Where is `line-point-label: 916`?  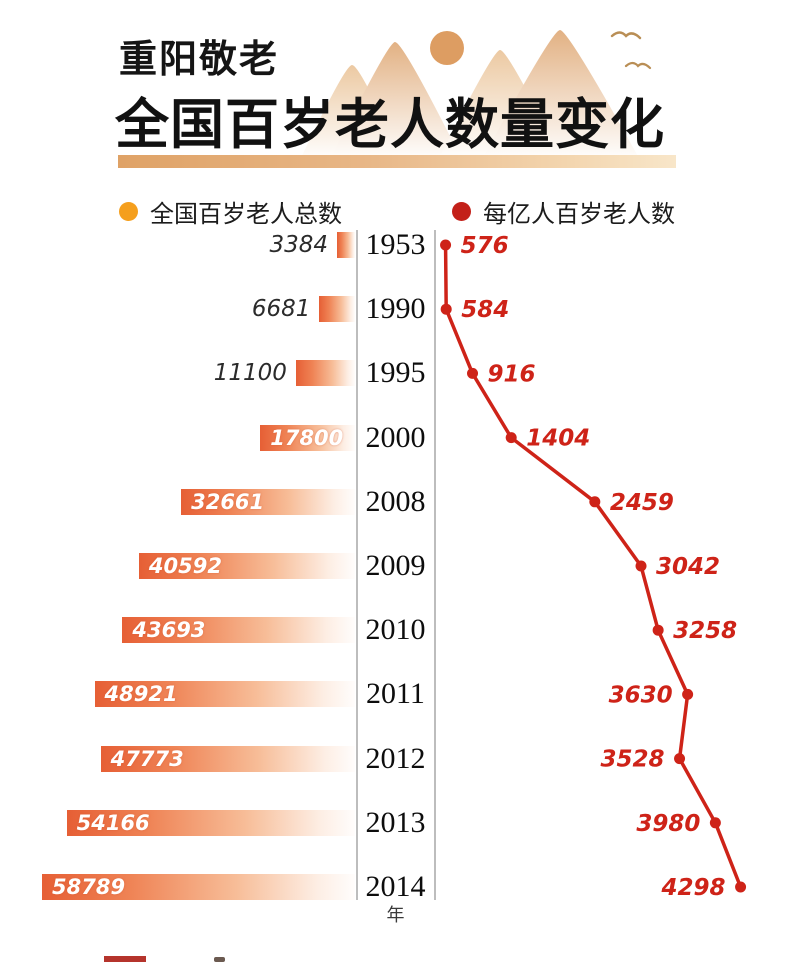 line-point-label: 916 is located at coordinates (512, 374).